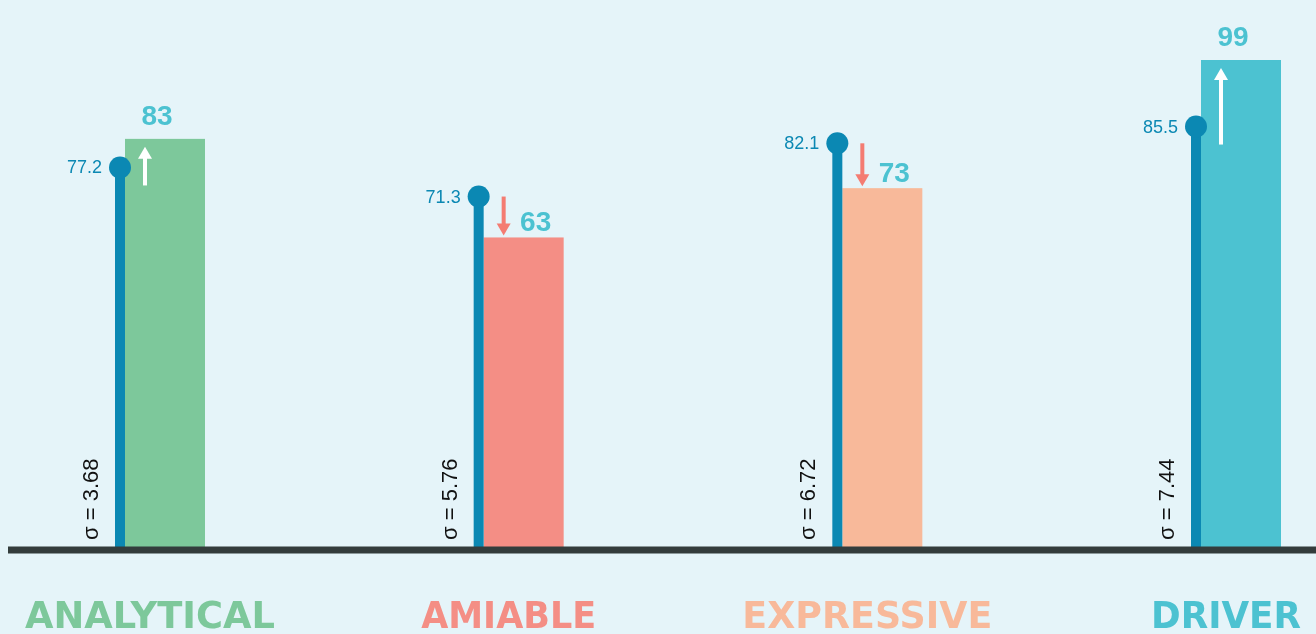  What do you see at coordinates (808, 499) in the screenshot?
I see `annotation: σ = 6.72` at bounding box center [808, 499].